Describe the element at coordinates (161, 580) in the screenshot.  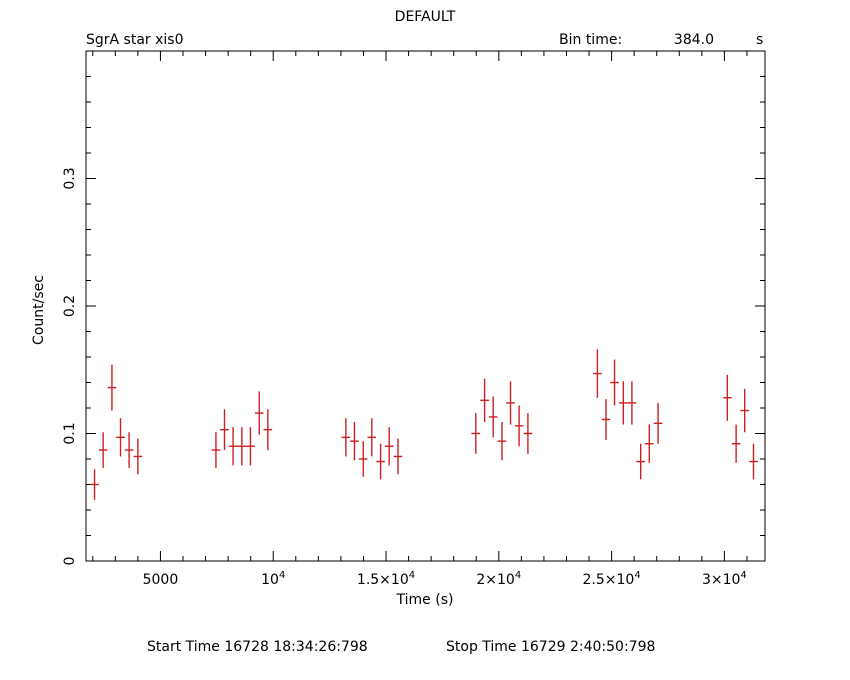
I see `x-tick-label: 5000` at that location.